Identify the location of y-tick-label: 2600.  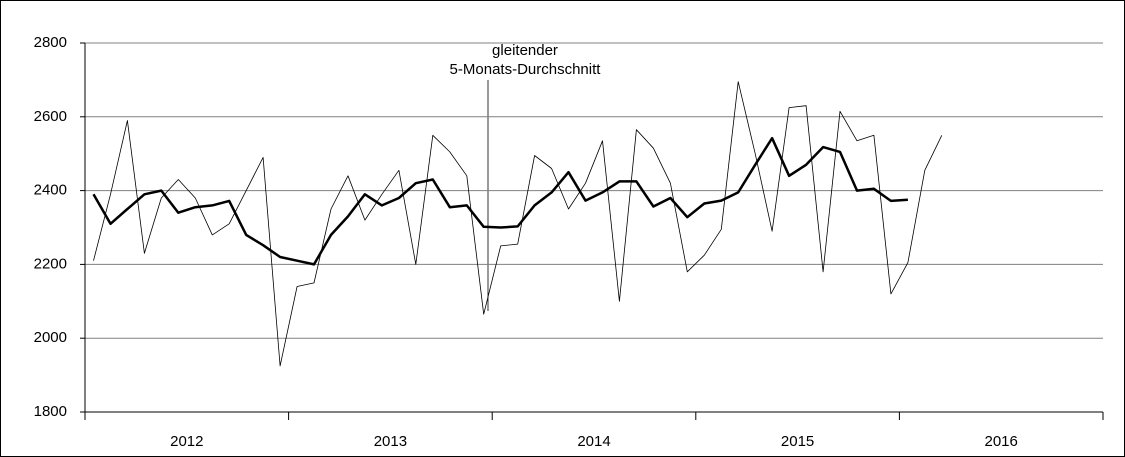
(50, 116).